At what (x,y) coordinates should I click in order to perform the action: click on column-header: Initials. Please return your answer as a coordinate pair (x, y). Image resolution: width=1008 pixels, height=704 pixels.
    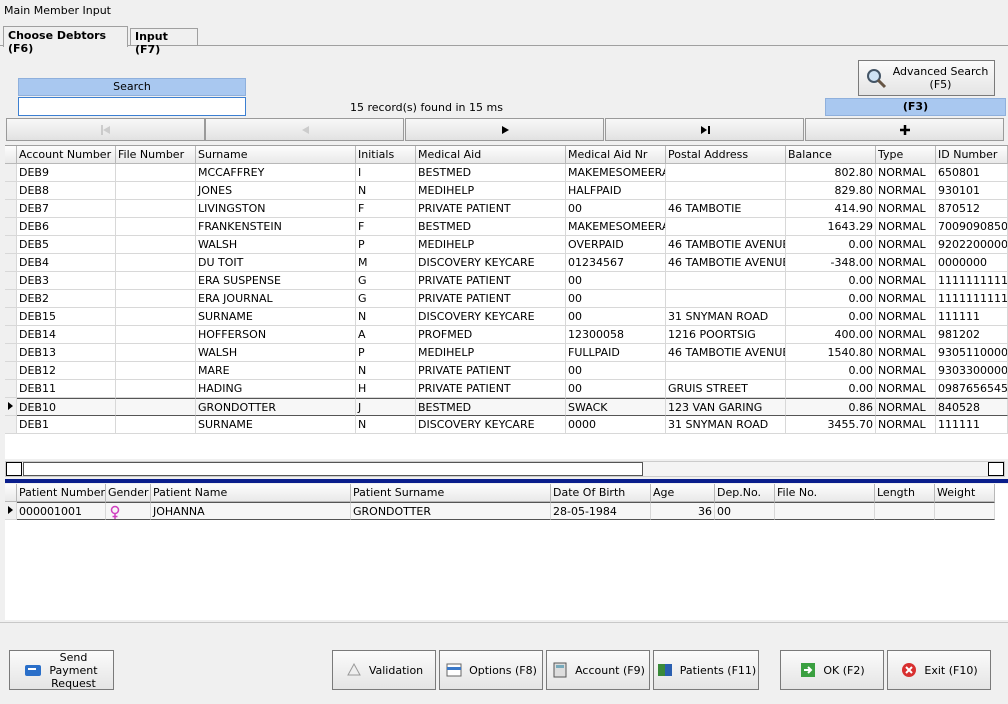
    Looking at the image, I should click on (386, 155).